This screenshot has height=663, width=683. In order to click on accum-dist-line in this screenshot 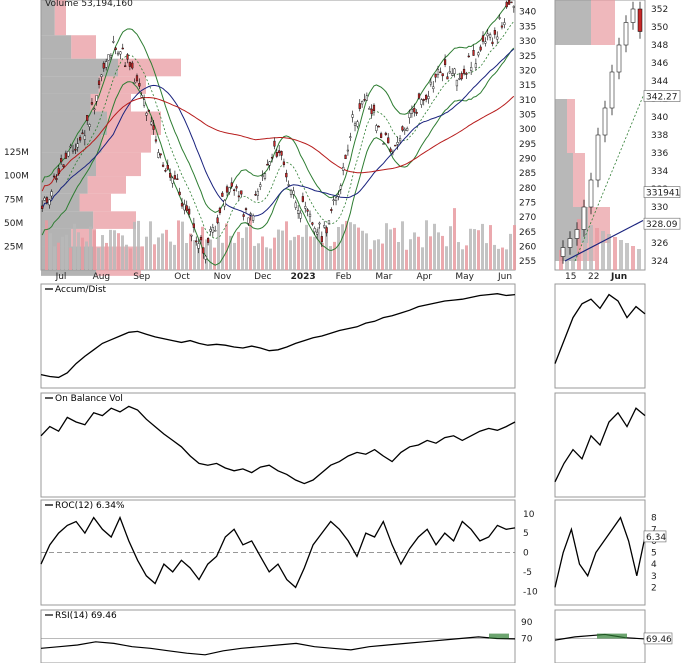, I will do `click(278, 336)`.